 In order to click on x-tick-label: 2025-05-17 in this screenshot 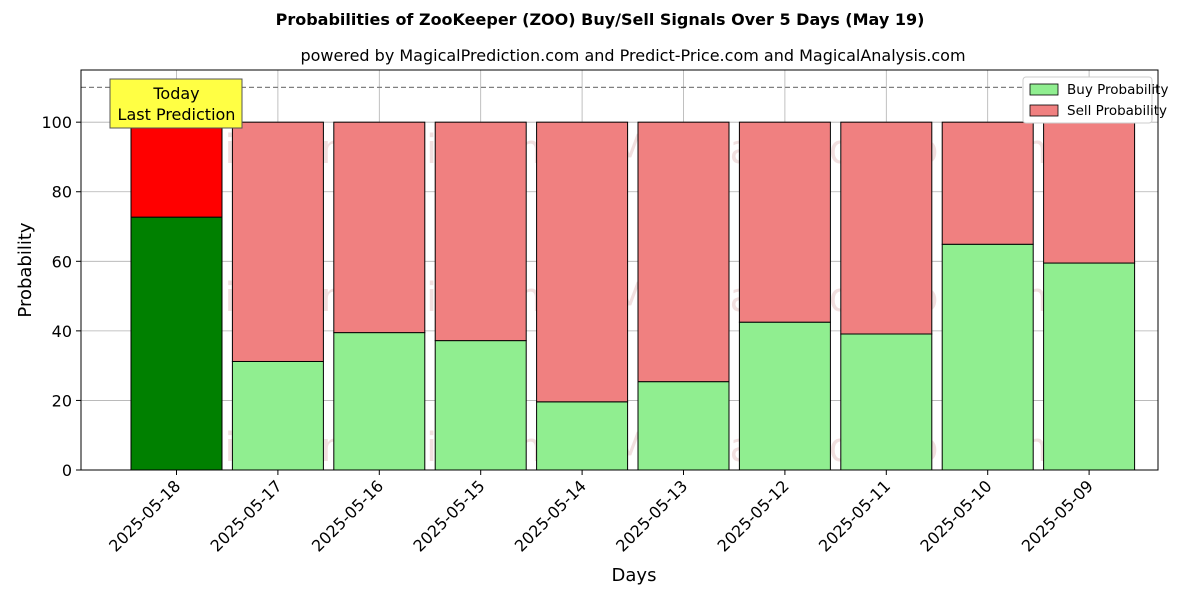, I will do `click(246, 515)`.